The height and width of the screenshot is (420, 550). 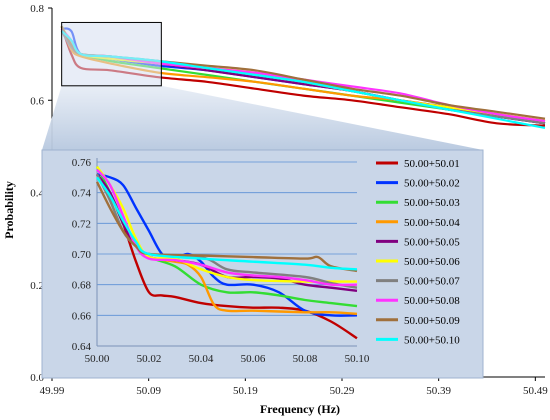 I want to click on y-tick-label: 0.8, so click(x=37, y=9).